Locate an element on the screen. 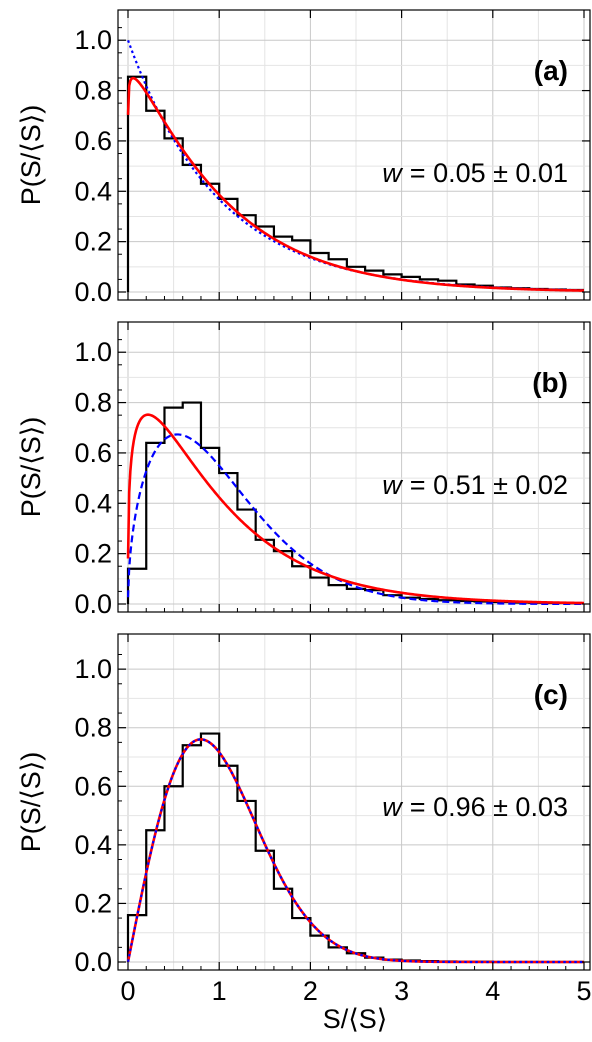 This screenshot has width=592, height=1042. w-value: = 0.51 ± 0.02 is located at coordinates (489, 485).